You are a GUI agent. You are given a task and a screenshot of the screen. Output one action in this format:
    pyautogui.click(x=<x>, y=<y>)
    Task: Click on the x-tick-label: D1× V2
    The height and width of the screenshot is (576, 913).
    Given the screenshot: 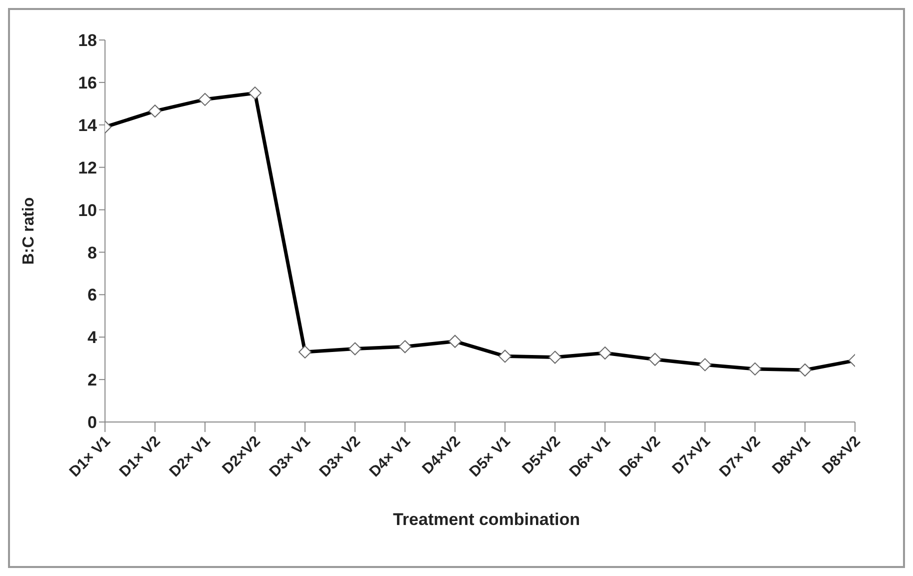 What is the action you would take?
    pyautogui.click(x=140, y=456)
    